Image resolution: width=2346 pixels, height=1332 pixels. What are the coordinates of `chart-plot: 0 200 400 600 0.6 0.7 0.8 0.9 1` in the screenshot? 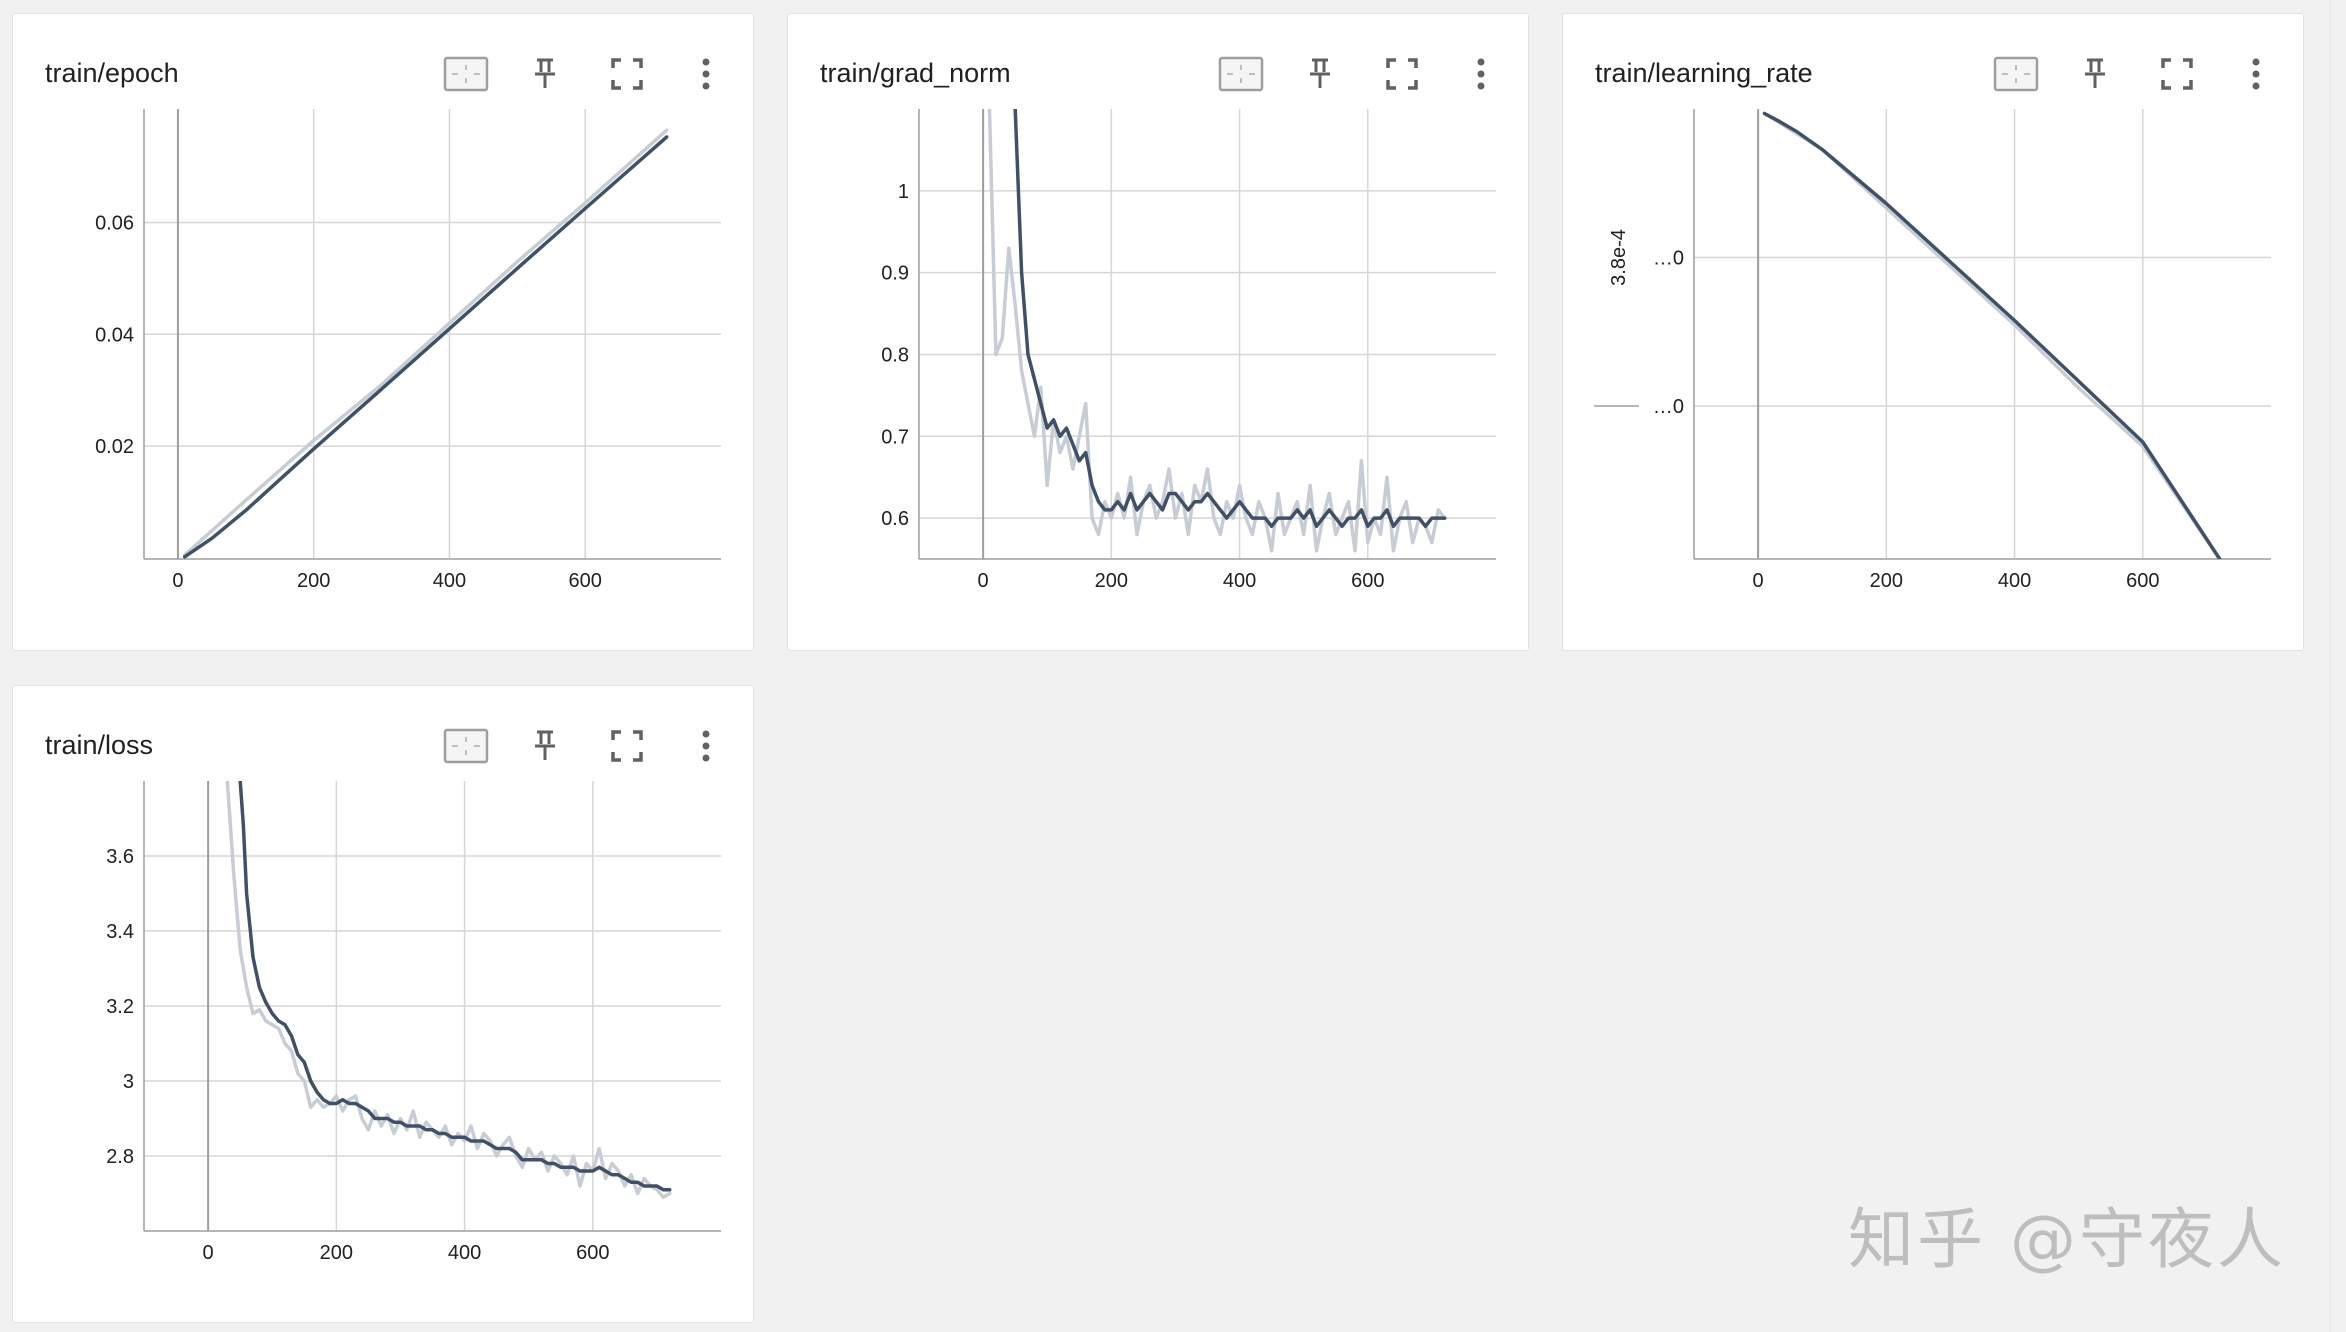 It's located at (1188, 350).